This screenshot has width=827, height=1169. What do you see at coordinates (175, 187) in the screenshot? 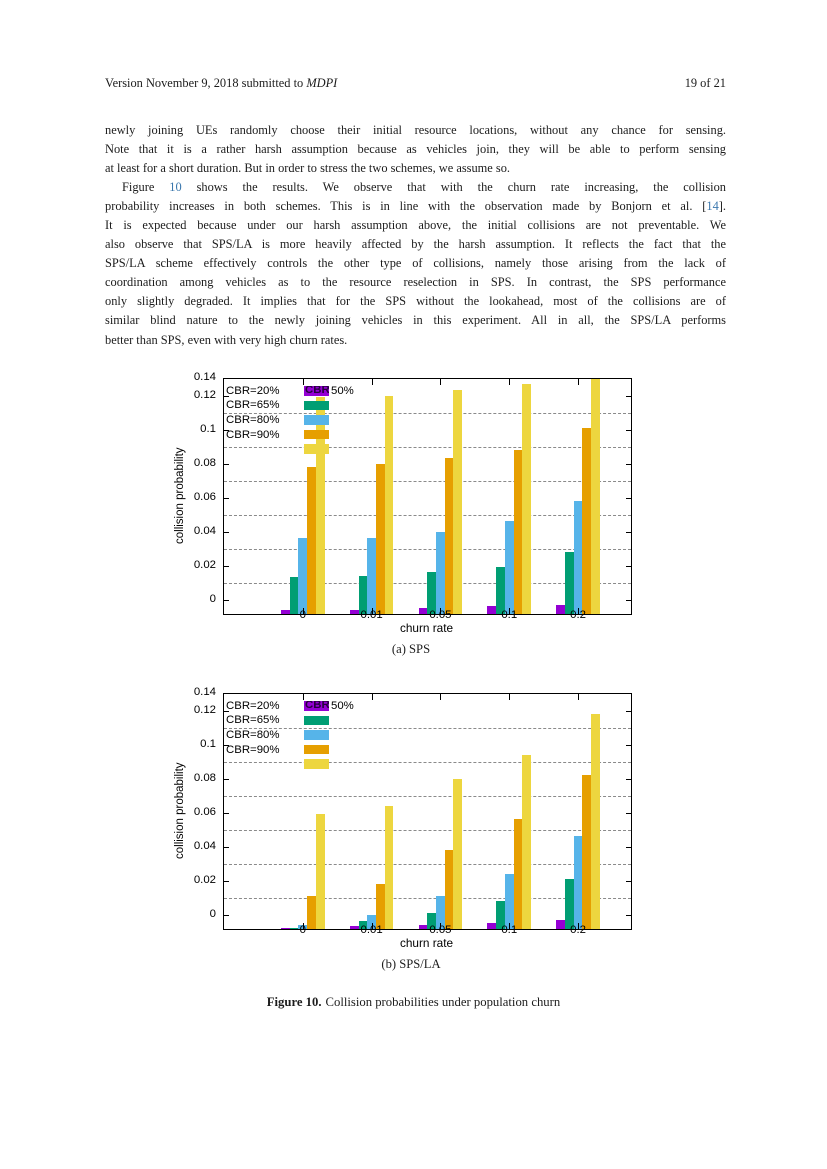
I see `citation-link: 10` at bounding box center [175, 187].